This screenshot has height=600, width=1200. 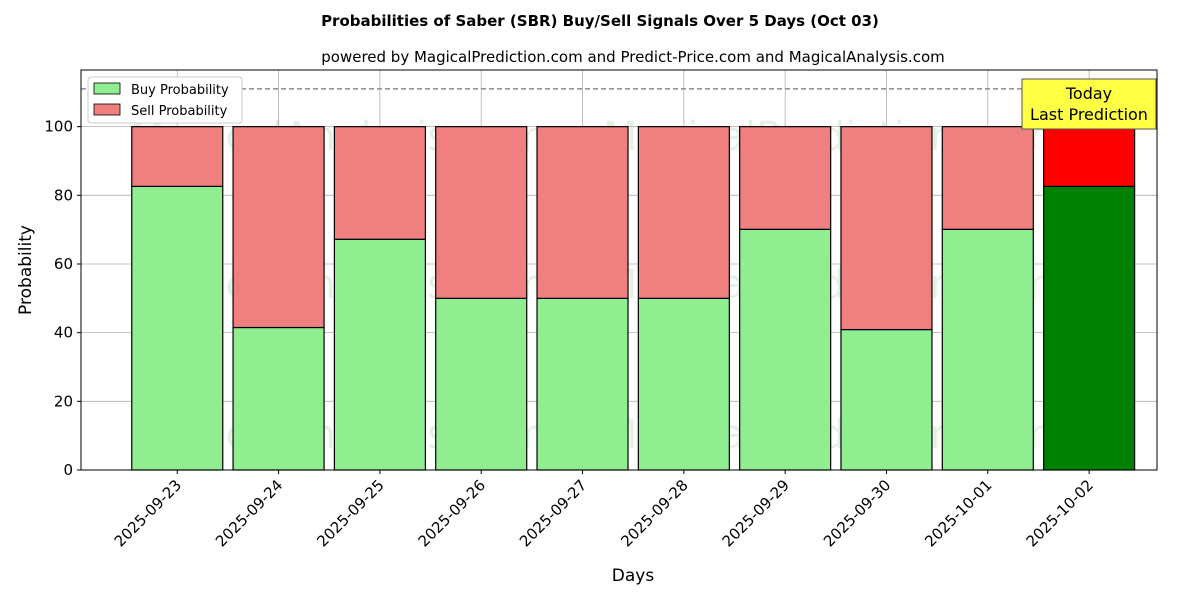 I want to click on y-tick-label: 20, so click(x=63, y=401).